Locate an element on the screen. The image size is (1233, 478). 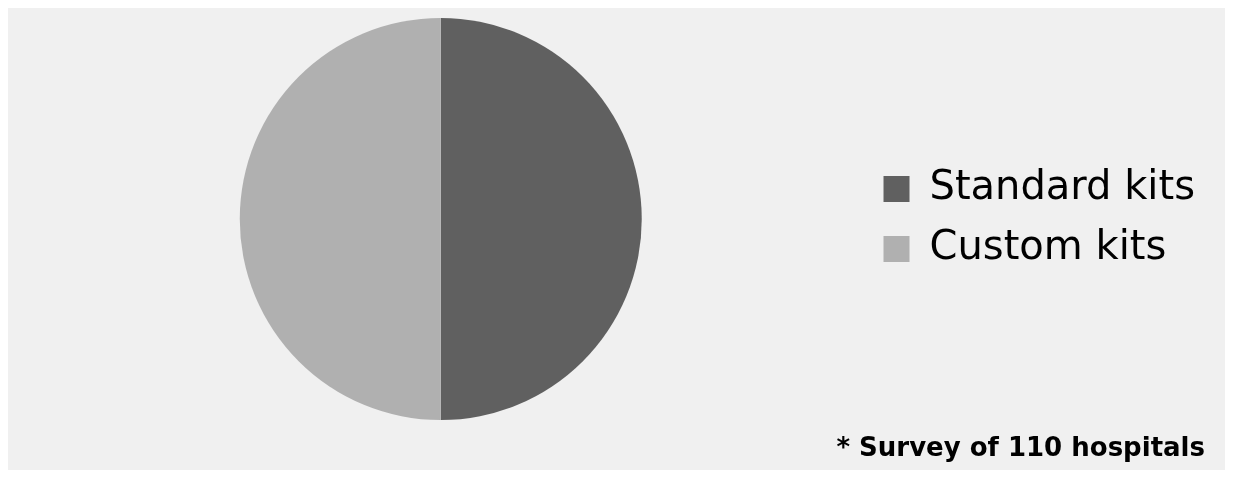
legend-label: Custom kits is located at coordinates (1048, 245).